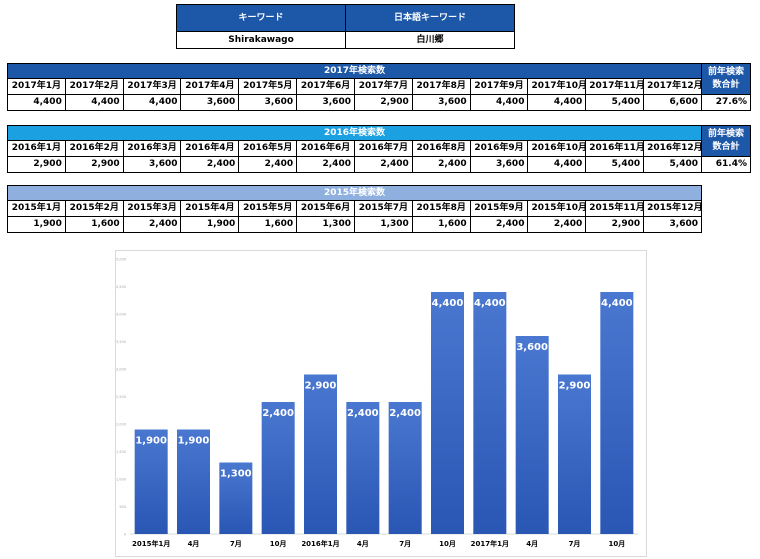  I want to click on prev-year-ratio: 27.6%, so click(726, 102).